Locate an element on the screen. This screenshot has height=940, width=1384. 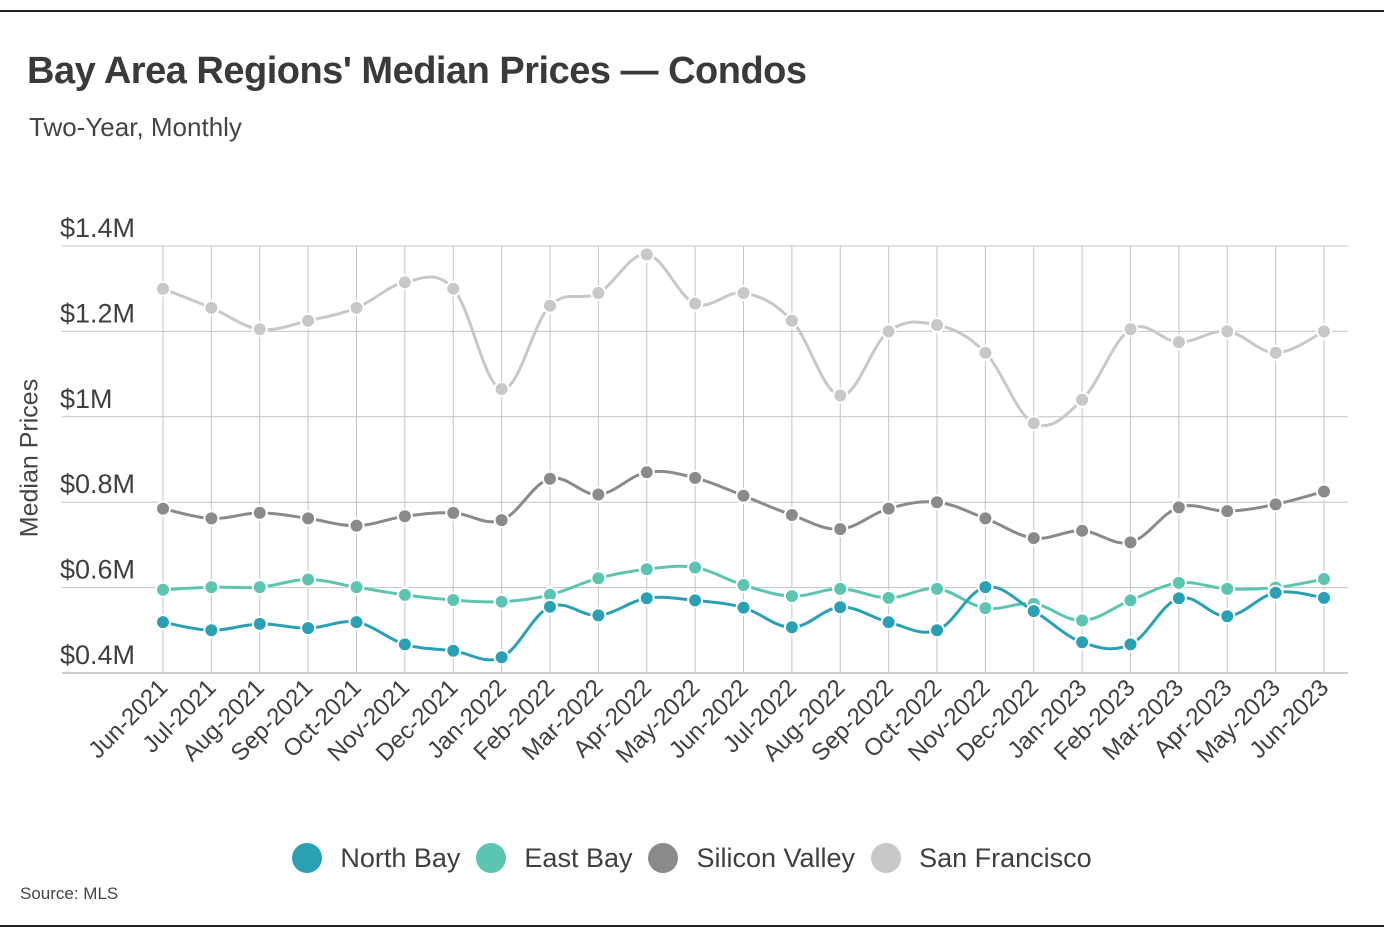
y-tick-label: $1.4M is located at coordinates (97, 228).